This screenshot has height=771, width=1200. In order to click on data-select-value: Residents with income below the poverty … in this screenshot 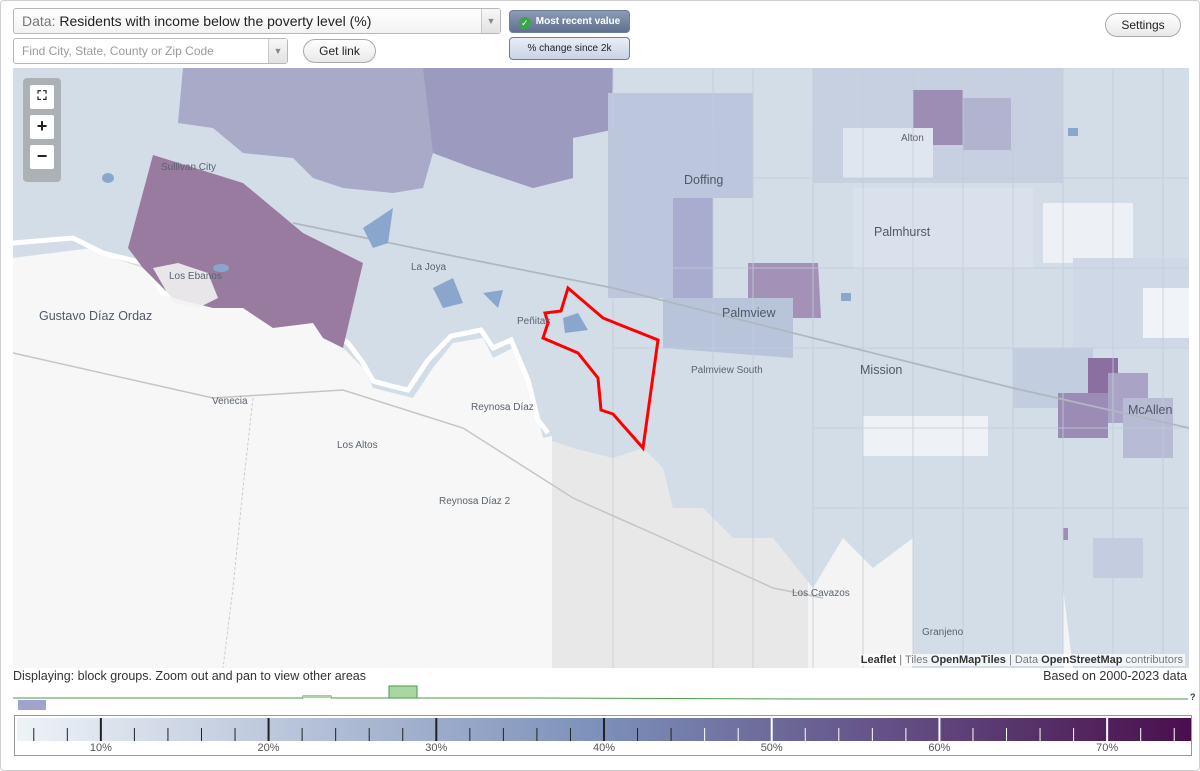, I will do `click(215, 21)`.